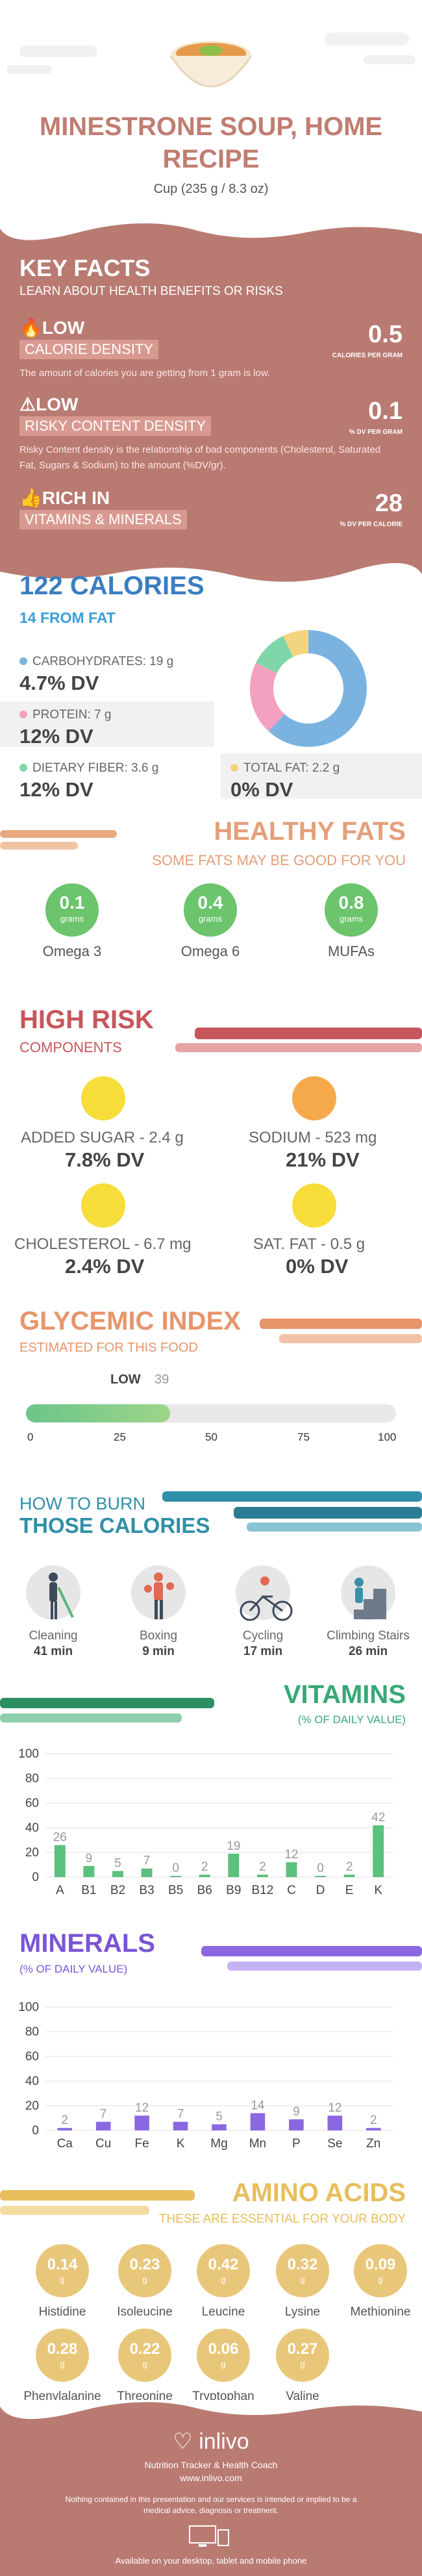 The height and width of the screenshot is (2576, 422). What do you see at coordinates (142, 2144) in the screenshot?
I see `mineral-category-label: Fe` at bounding box center [142, 2144].